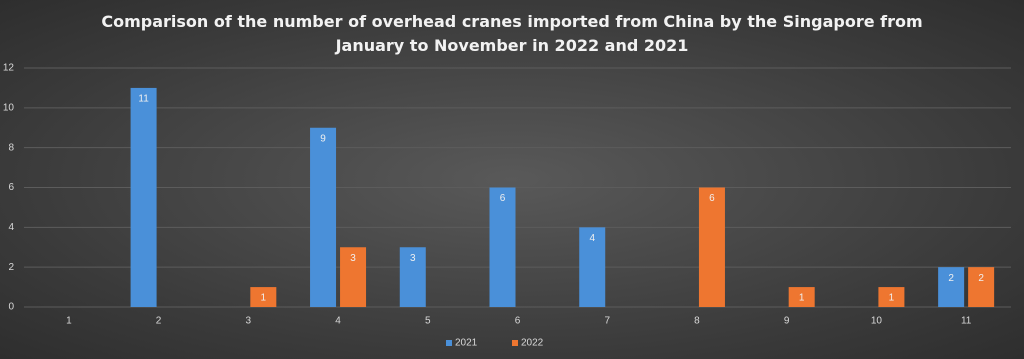 The image size is (1024, 359). I want to click on data-label: 4, so click(592, 238).